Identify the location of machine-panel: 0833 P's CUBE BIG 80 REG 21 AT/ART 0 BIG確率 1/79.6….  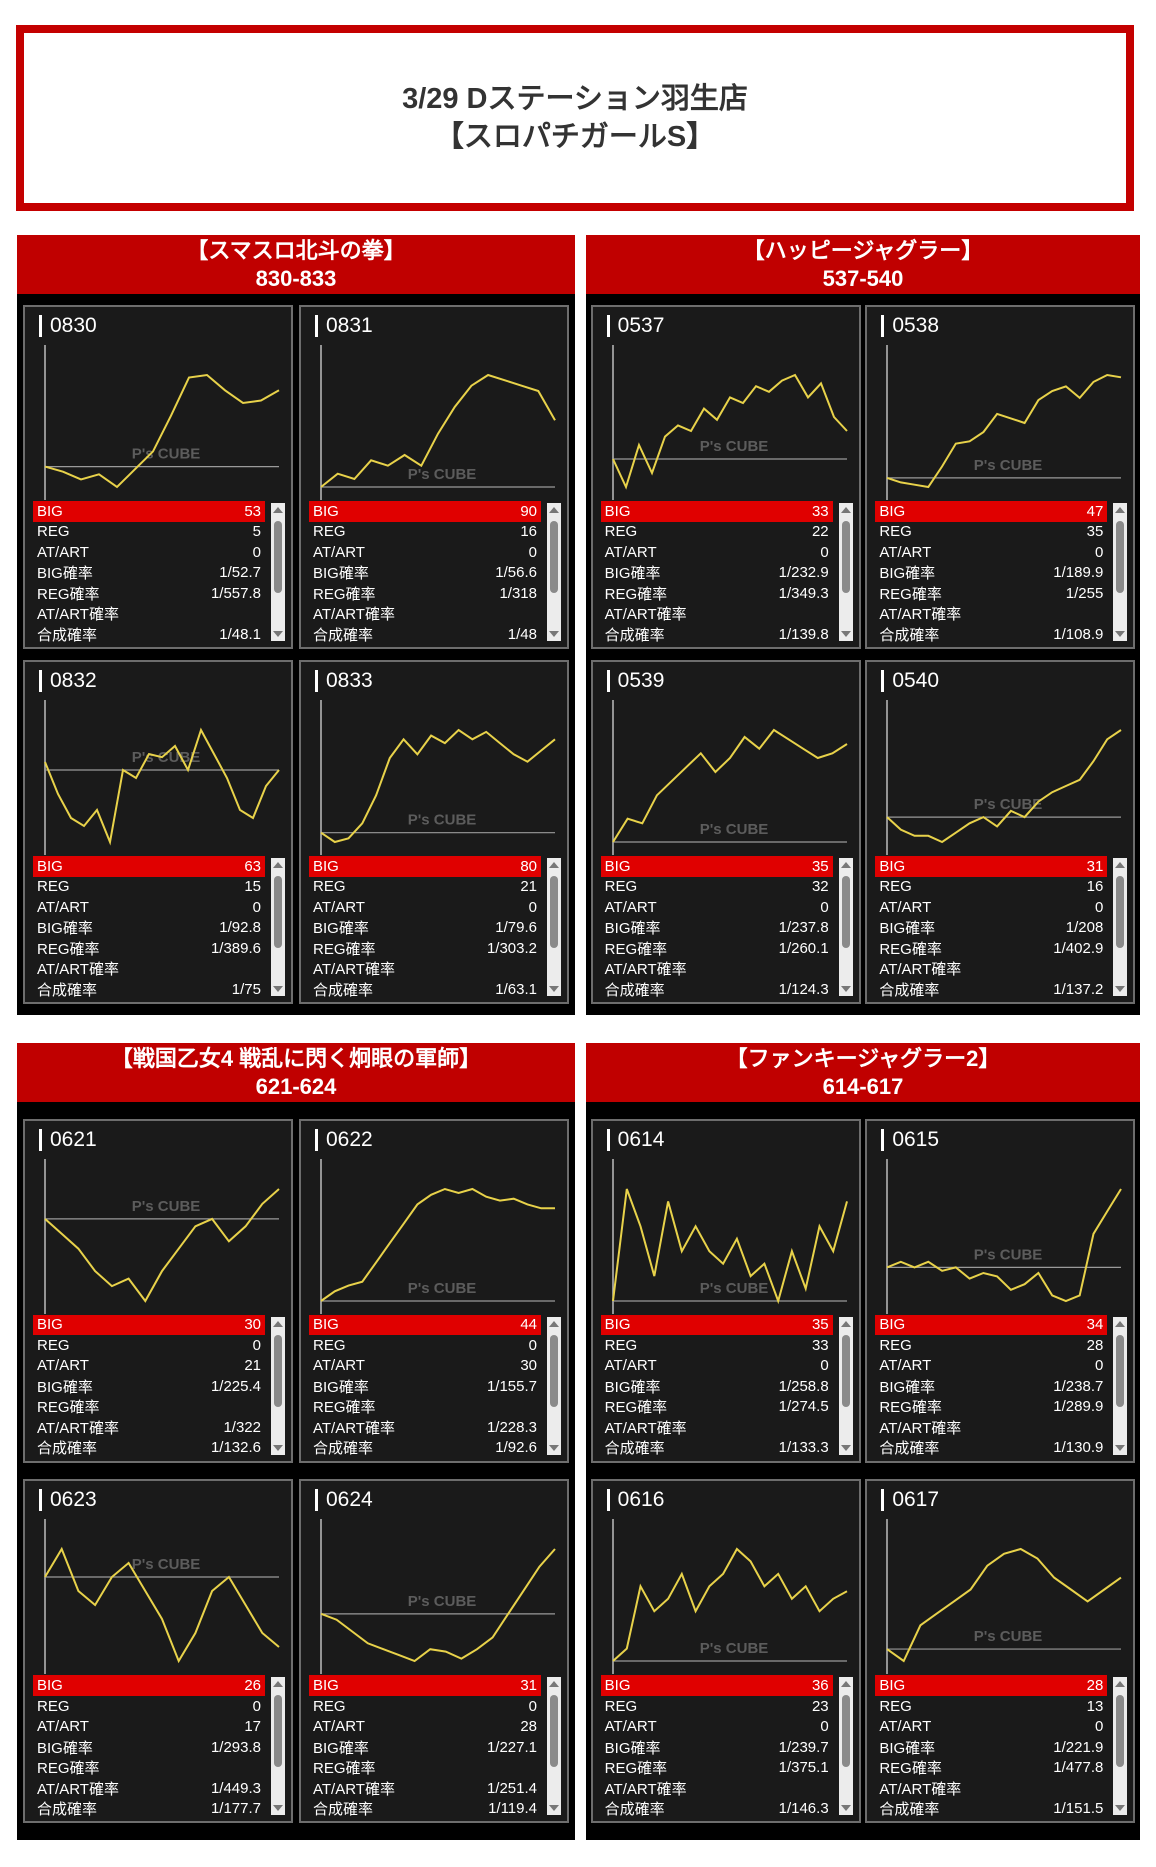
(434, 832).